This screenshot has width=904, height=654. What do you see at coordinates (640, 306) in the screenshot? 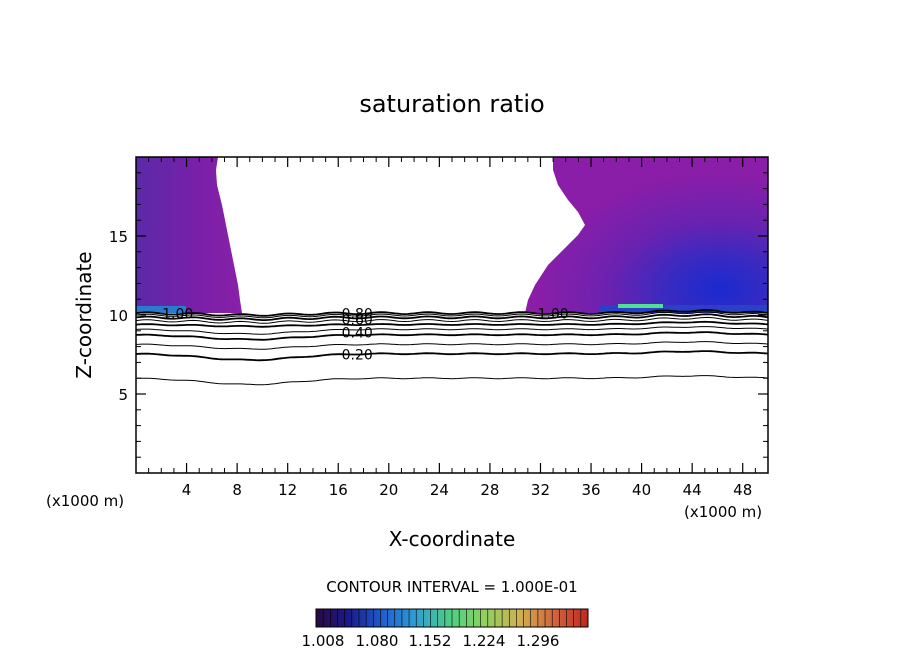
I see `right-green-patch` at bounding box center [640, 306].